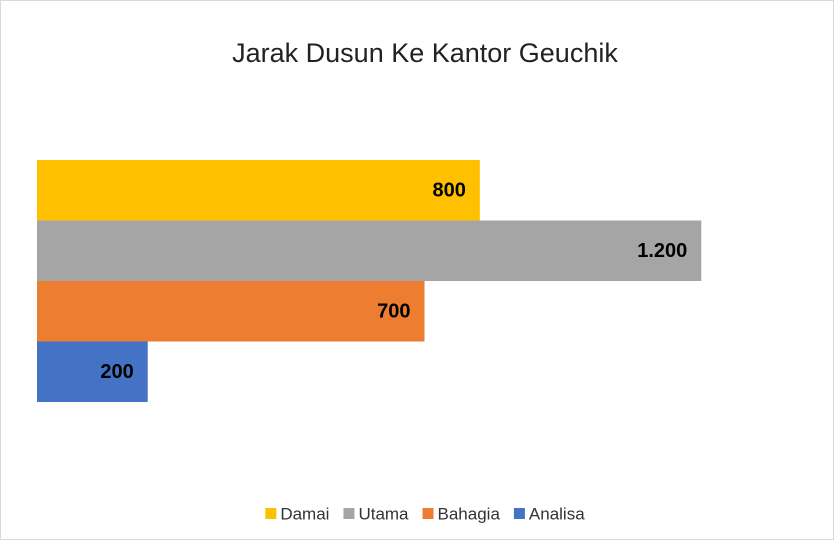  What do you see at coordinates (383, 513) in the screenshot?
I see `legend-label: Utama` at bounding box center [383, 513].